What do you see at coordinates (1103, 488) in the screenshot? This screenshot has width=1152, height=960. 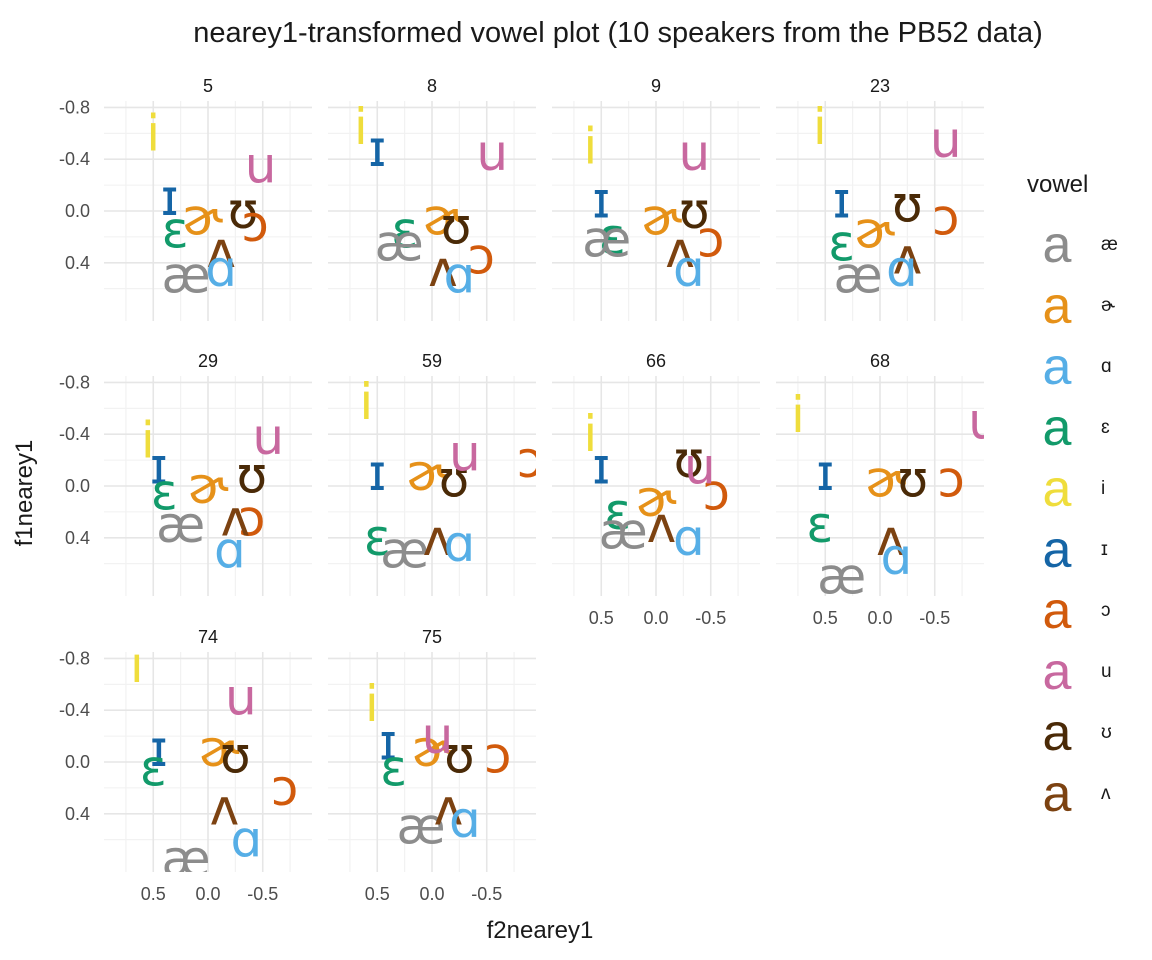 I see `legend-label: i` at bounding box center [1103, 488].